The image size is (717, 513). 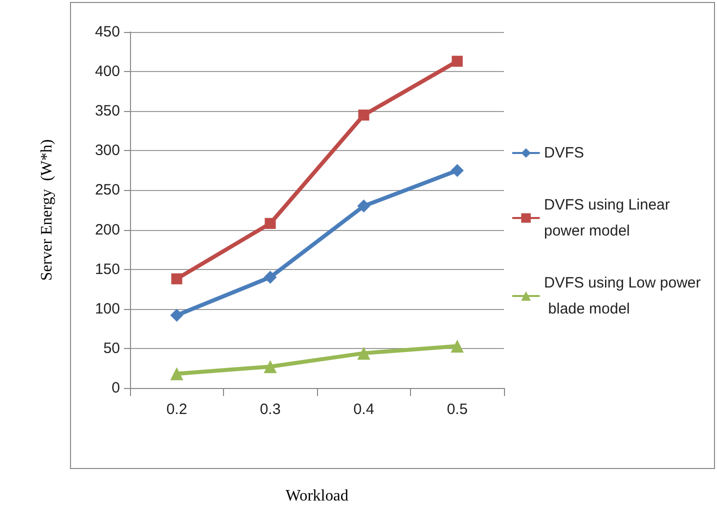 What do you see at coordinates (107, 111) in the screenshot?
I see `y-tick-label: 350` at bounding box center [107, 111].